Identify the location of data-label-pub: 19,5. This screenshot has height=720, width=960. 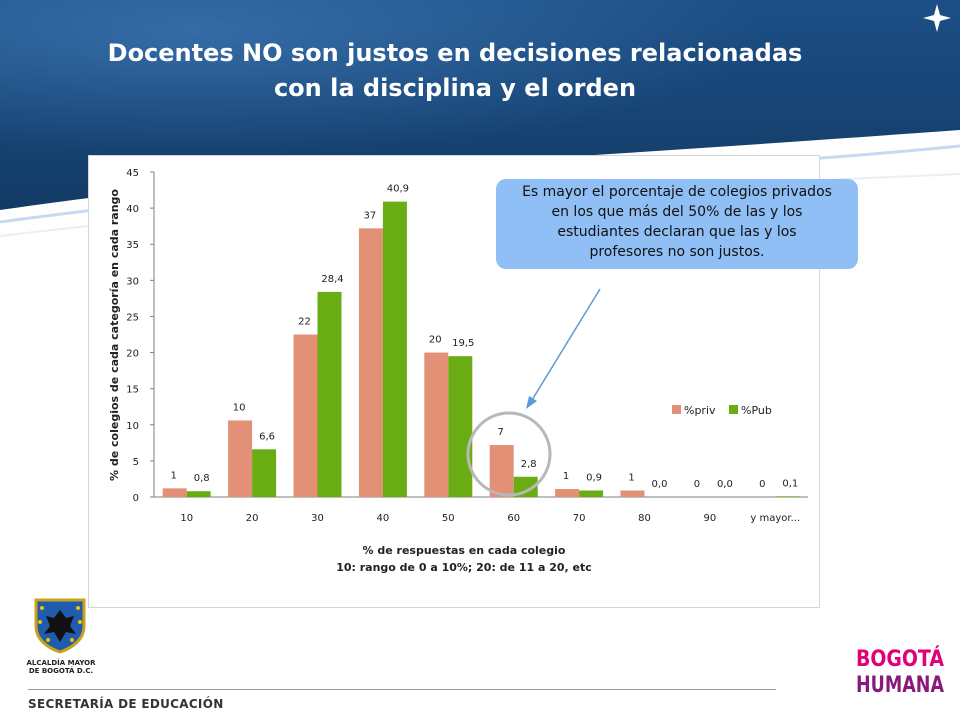
(463, 343).